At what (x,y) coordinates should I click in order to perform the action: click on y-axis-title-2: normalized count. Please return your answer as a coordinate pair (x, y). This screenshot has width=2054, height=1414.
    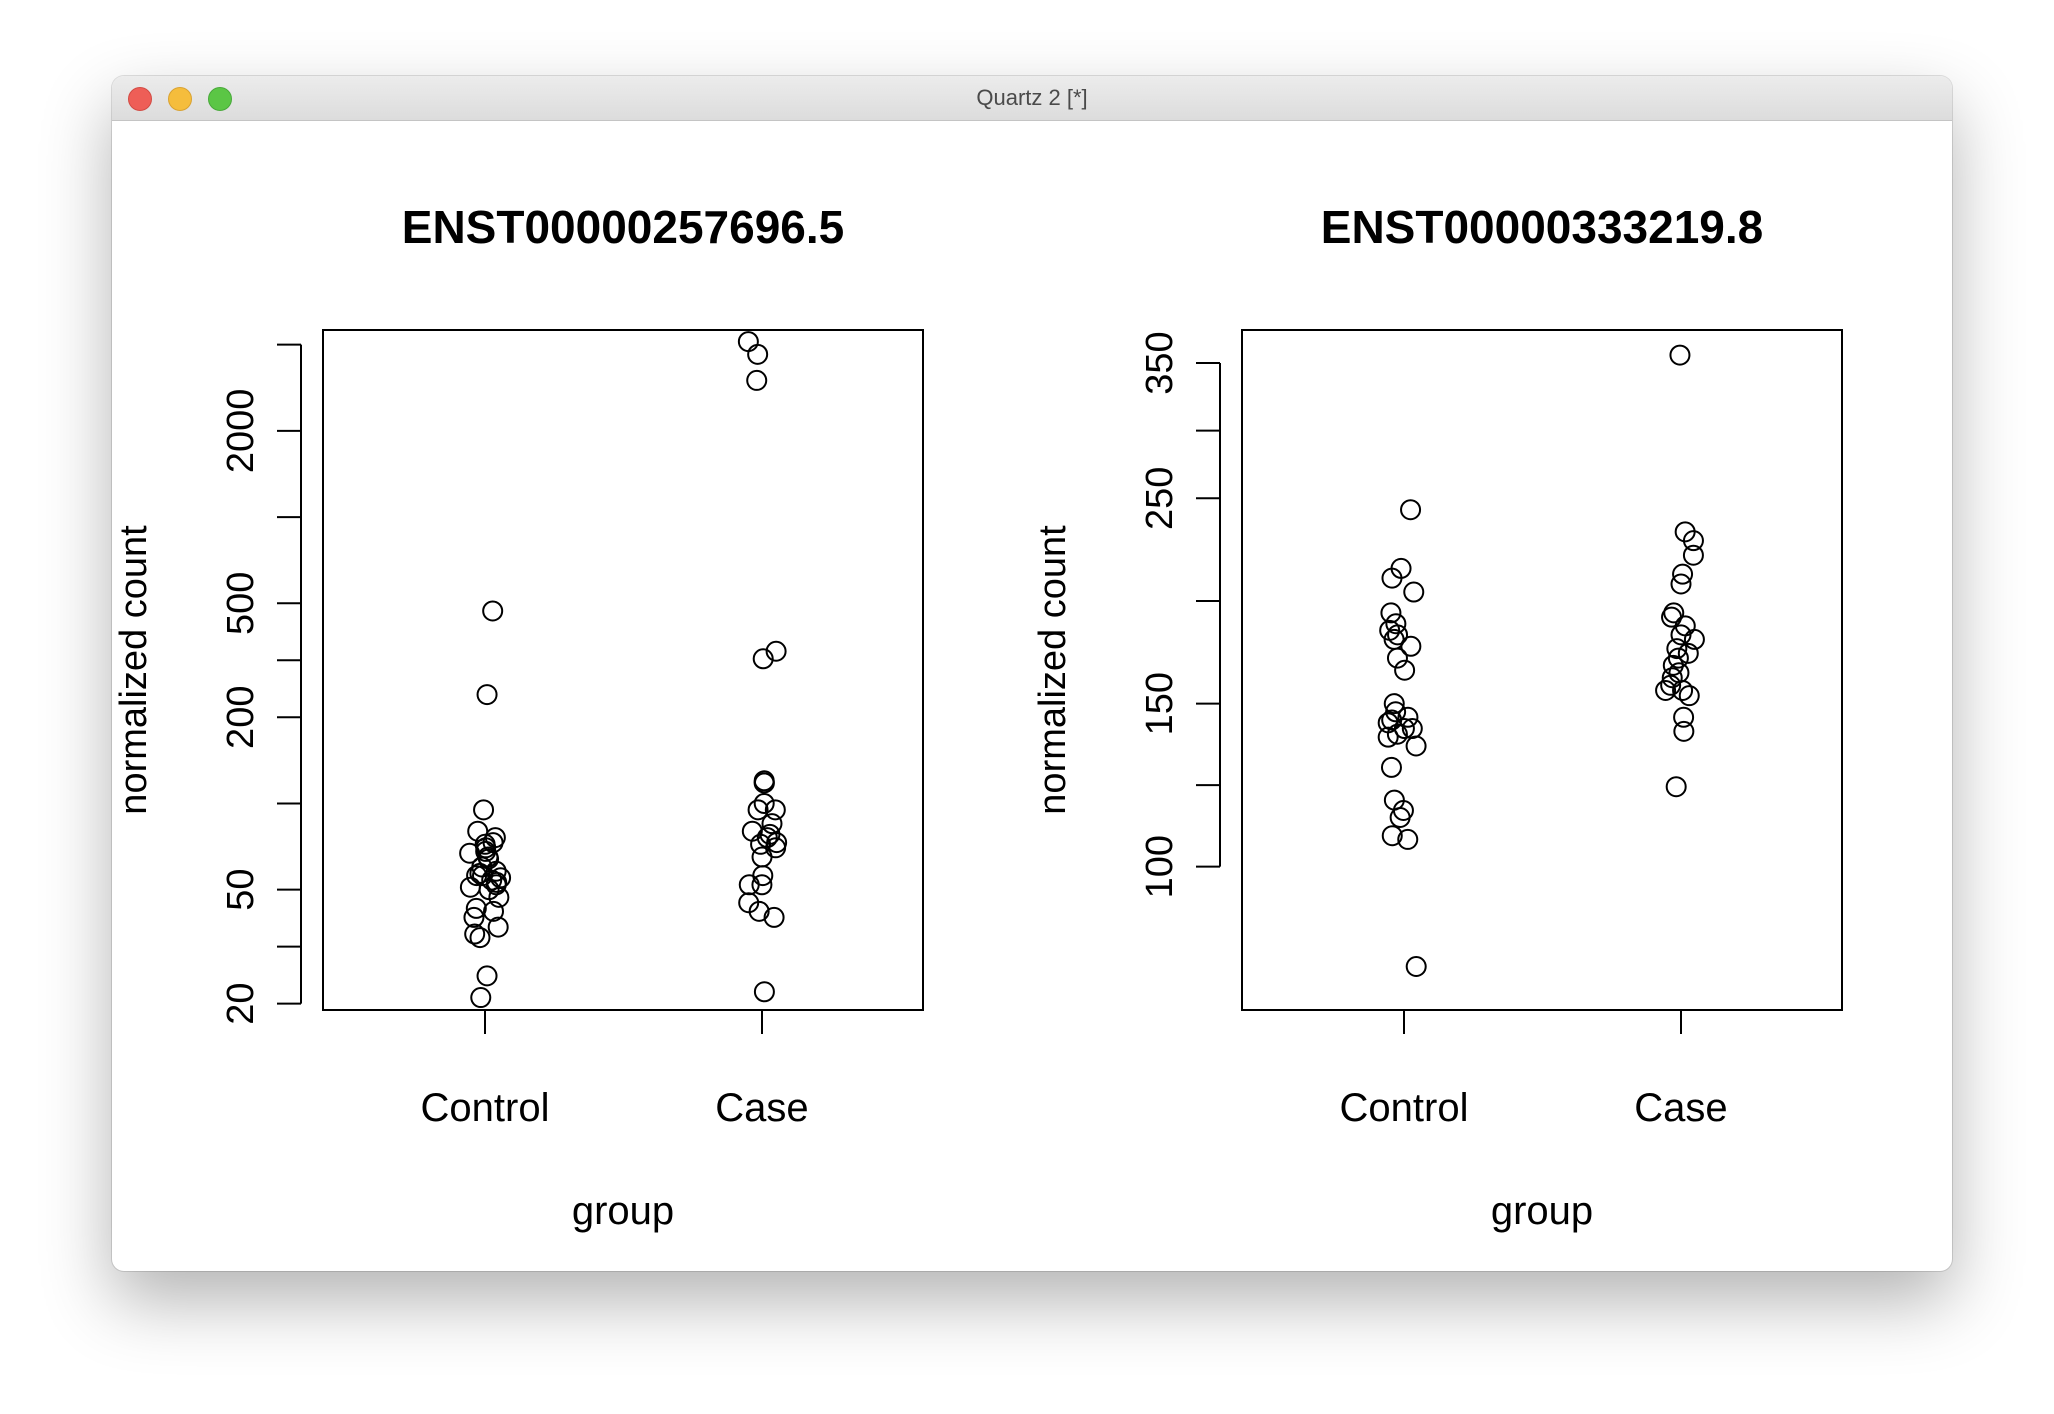
    Looking at the image, I should click on (1053, 670).